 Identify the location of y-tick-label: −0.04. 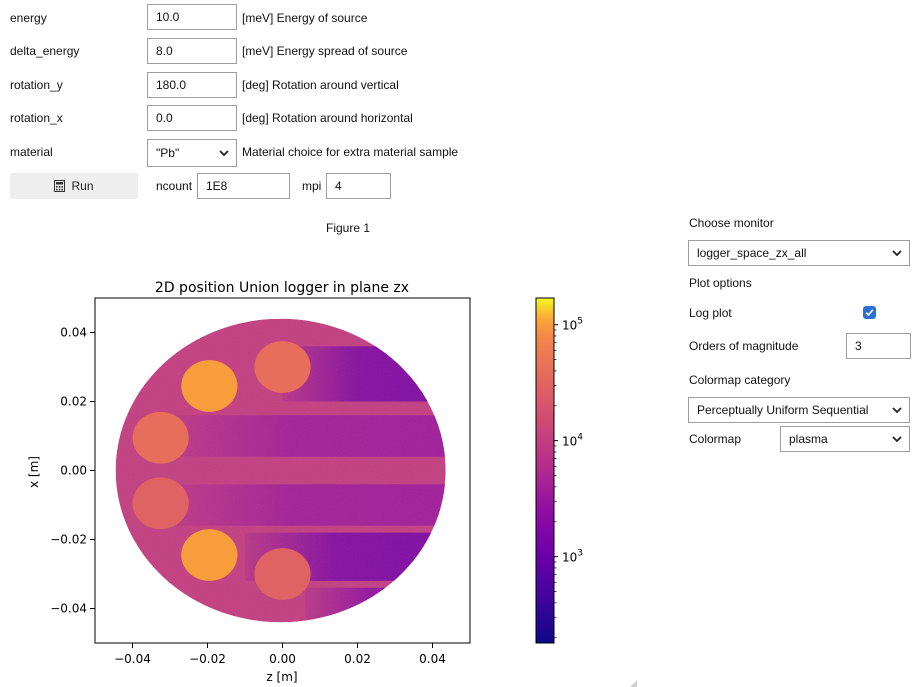
(68, 609).